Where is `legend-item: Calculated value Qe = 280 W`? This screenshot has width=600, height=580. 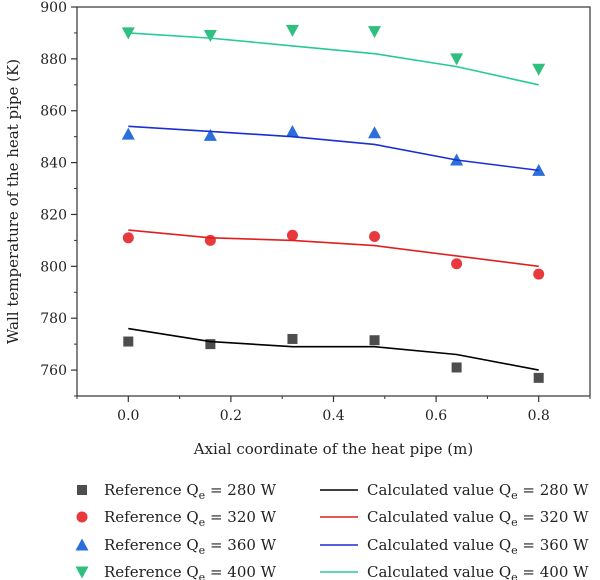 legend-item: Calculated value Qe = 280 W is located at coordinates (454, 491).